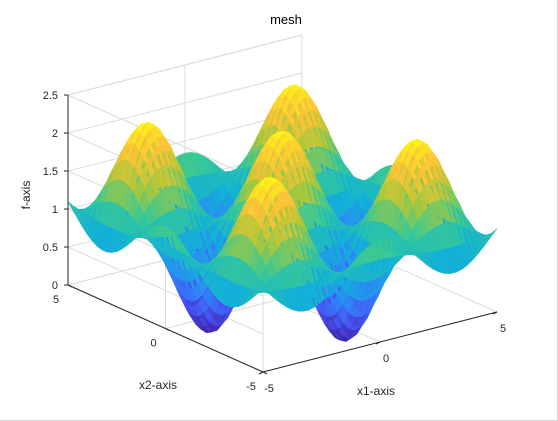 The image size is (558, 421). Describe the element at coordinates (386, 359) in the screenshot. I see `x1-tick-label: 0` at that location.